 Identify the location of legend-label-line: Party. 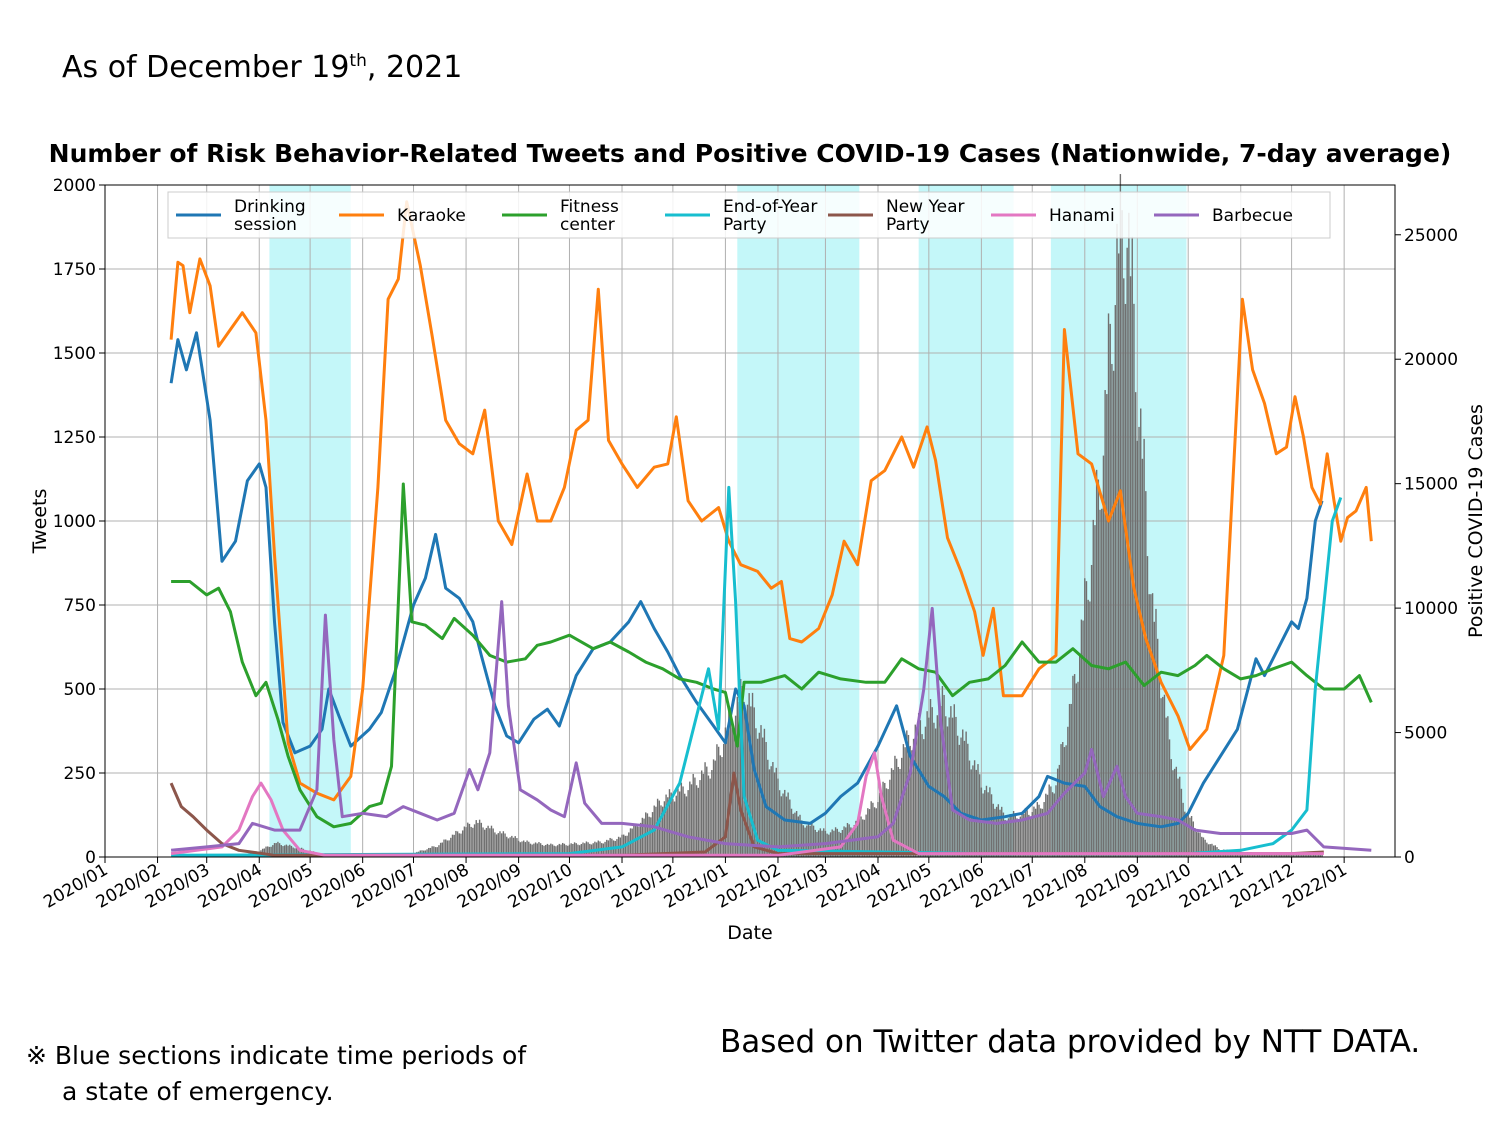
(908, 225).